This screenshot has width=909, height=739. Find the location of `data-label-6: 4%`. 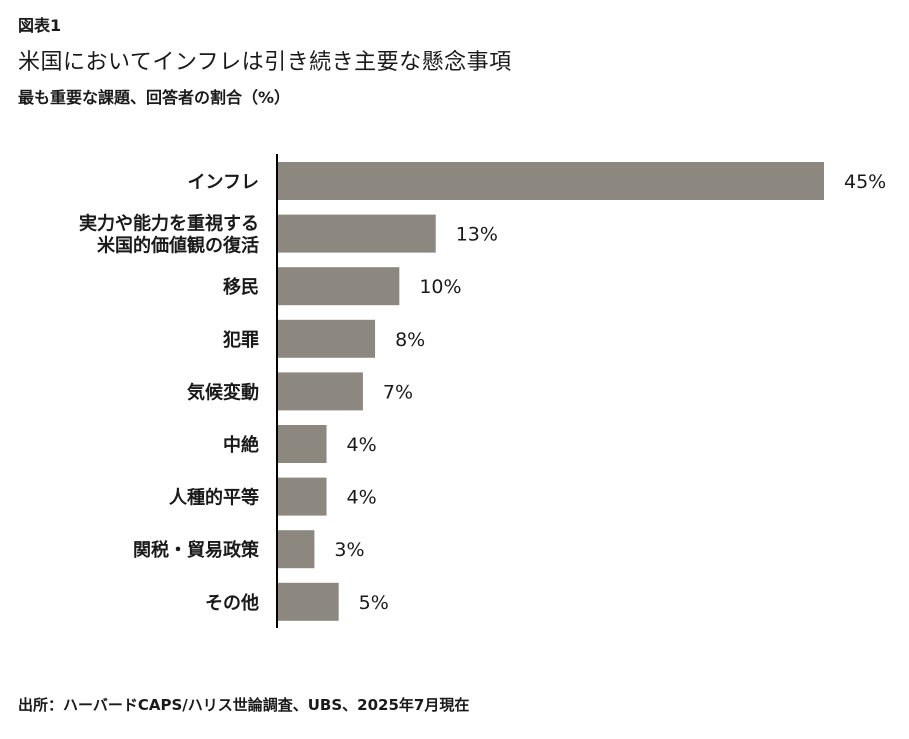

data-label-6: 4% is located at coordinates (362, 498).